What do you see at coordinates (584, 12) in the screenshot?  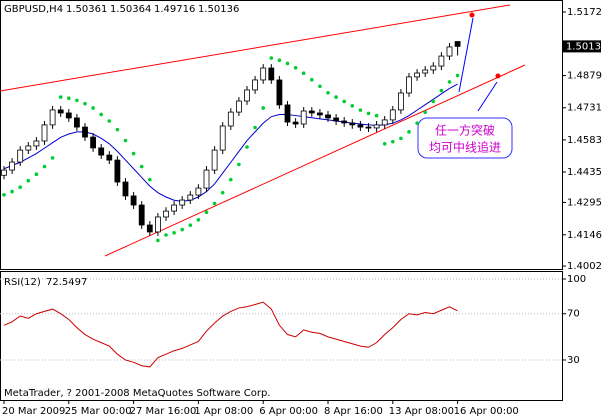 I see `y-tick-label: 1.51720` at bounding box center [584, 12].